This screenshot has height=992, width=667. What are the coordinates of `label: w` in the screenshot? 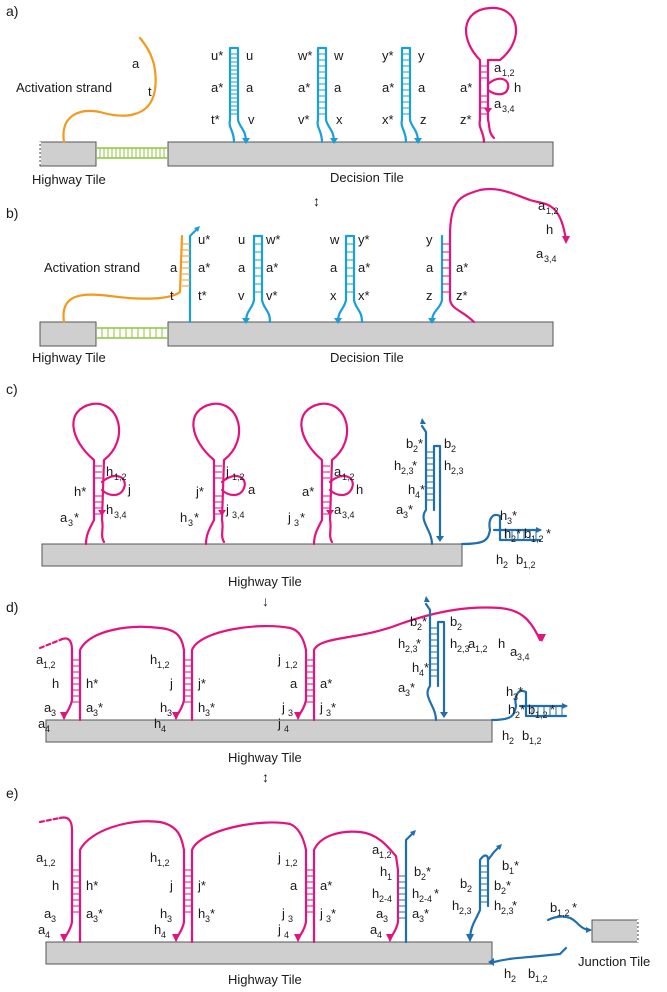 It's located at (338, 55).